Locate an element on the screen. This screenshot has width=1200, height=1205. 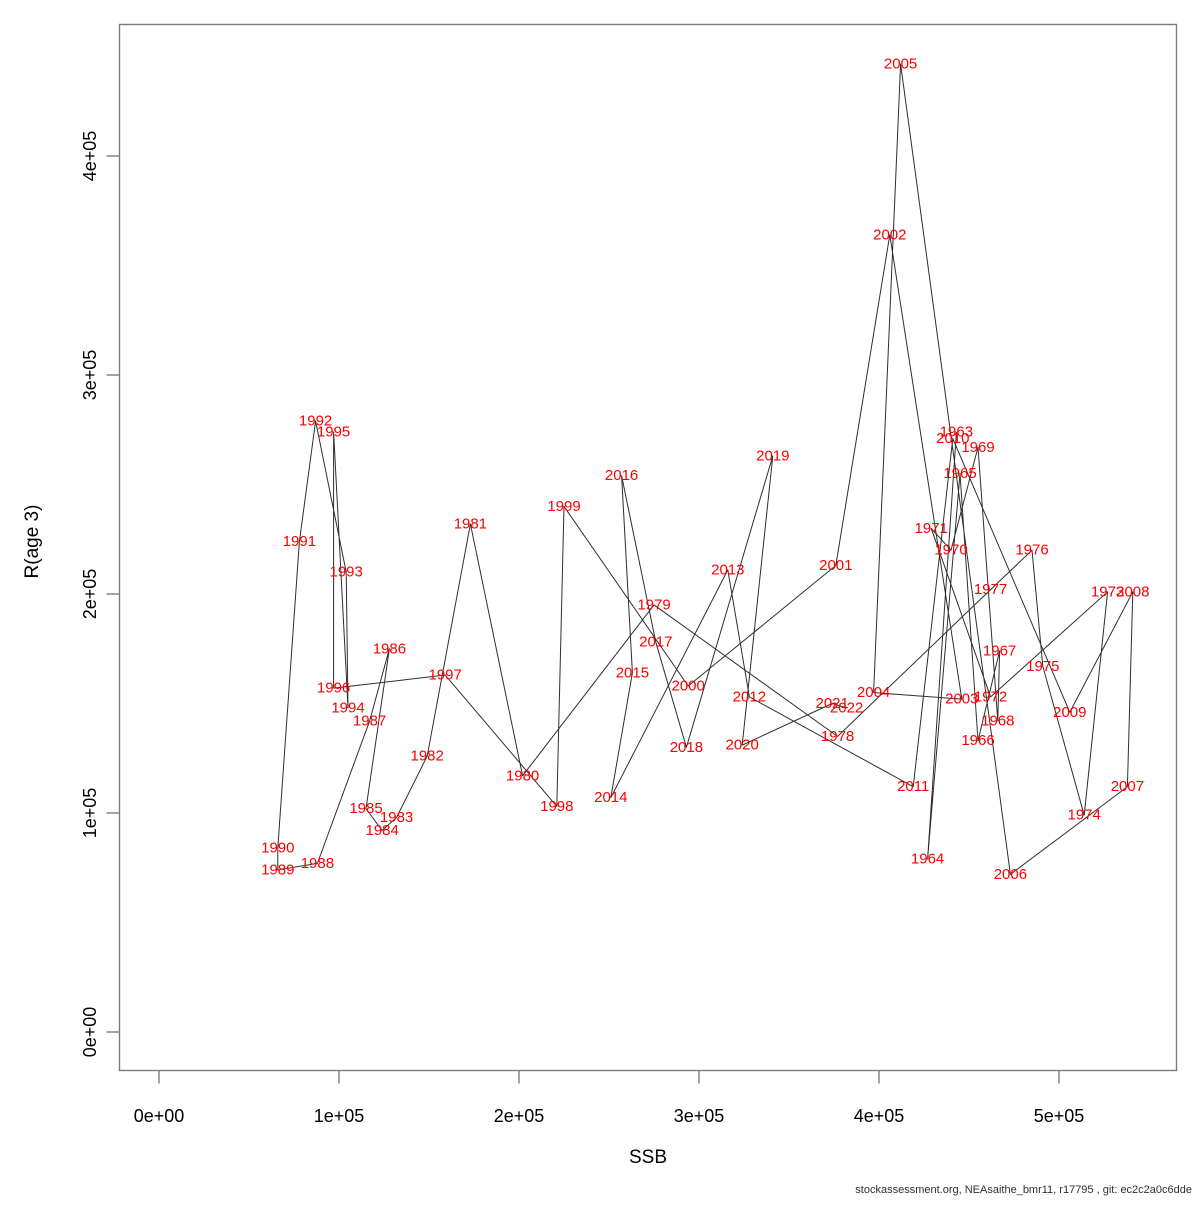
year-point-label: 2007 is located at coordinates (1127, 786).